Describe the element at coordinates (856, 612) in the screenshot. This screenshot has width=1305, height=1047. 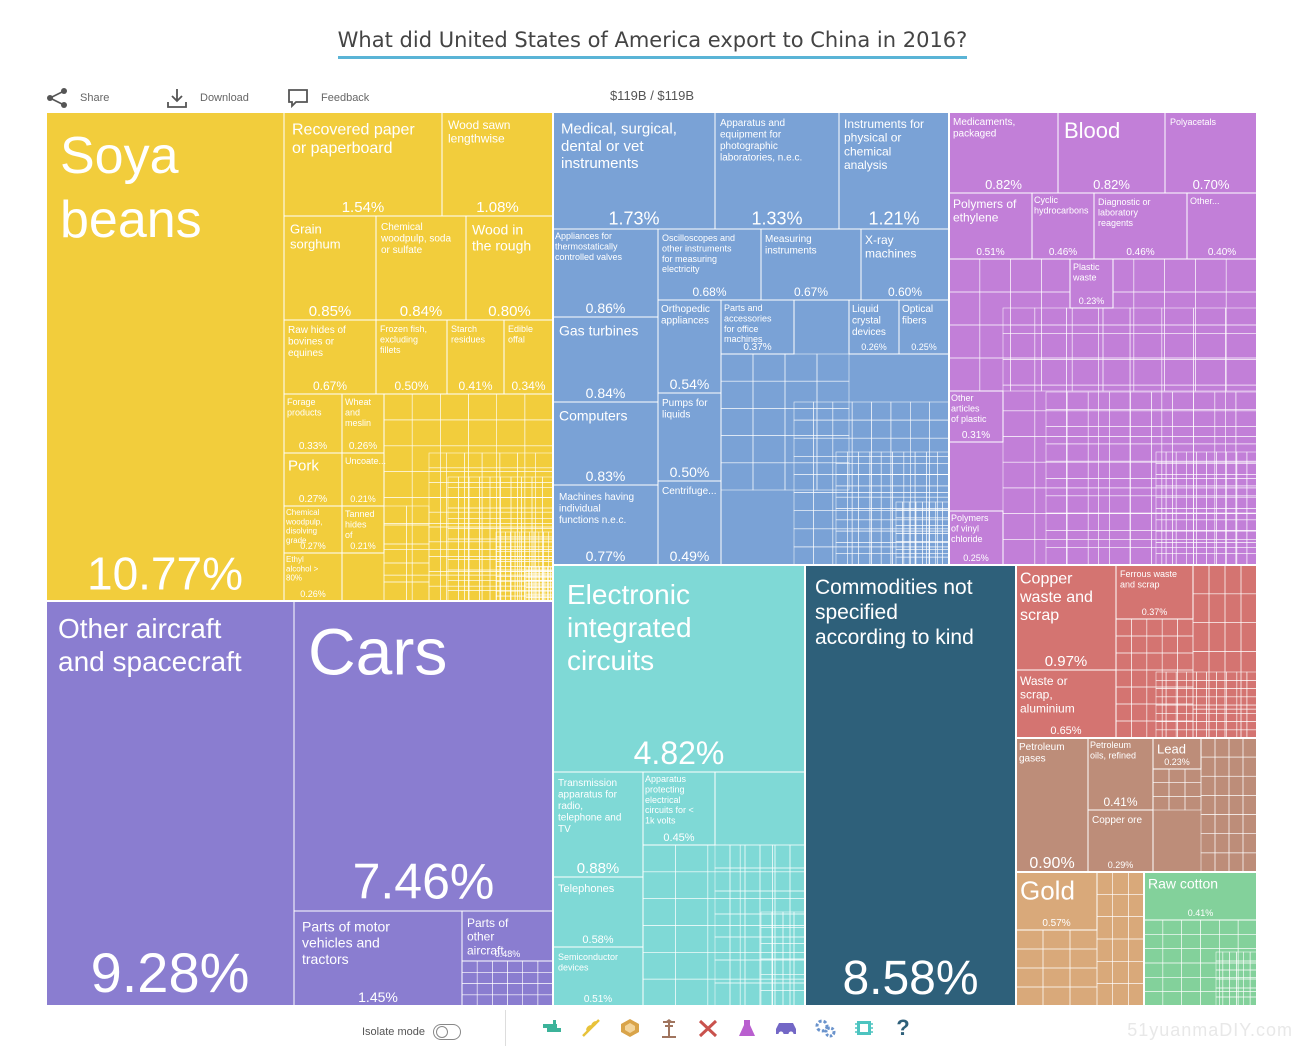
I see `tile-label-commodities-not-specified-according-to-kind: specified` at that location.